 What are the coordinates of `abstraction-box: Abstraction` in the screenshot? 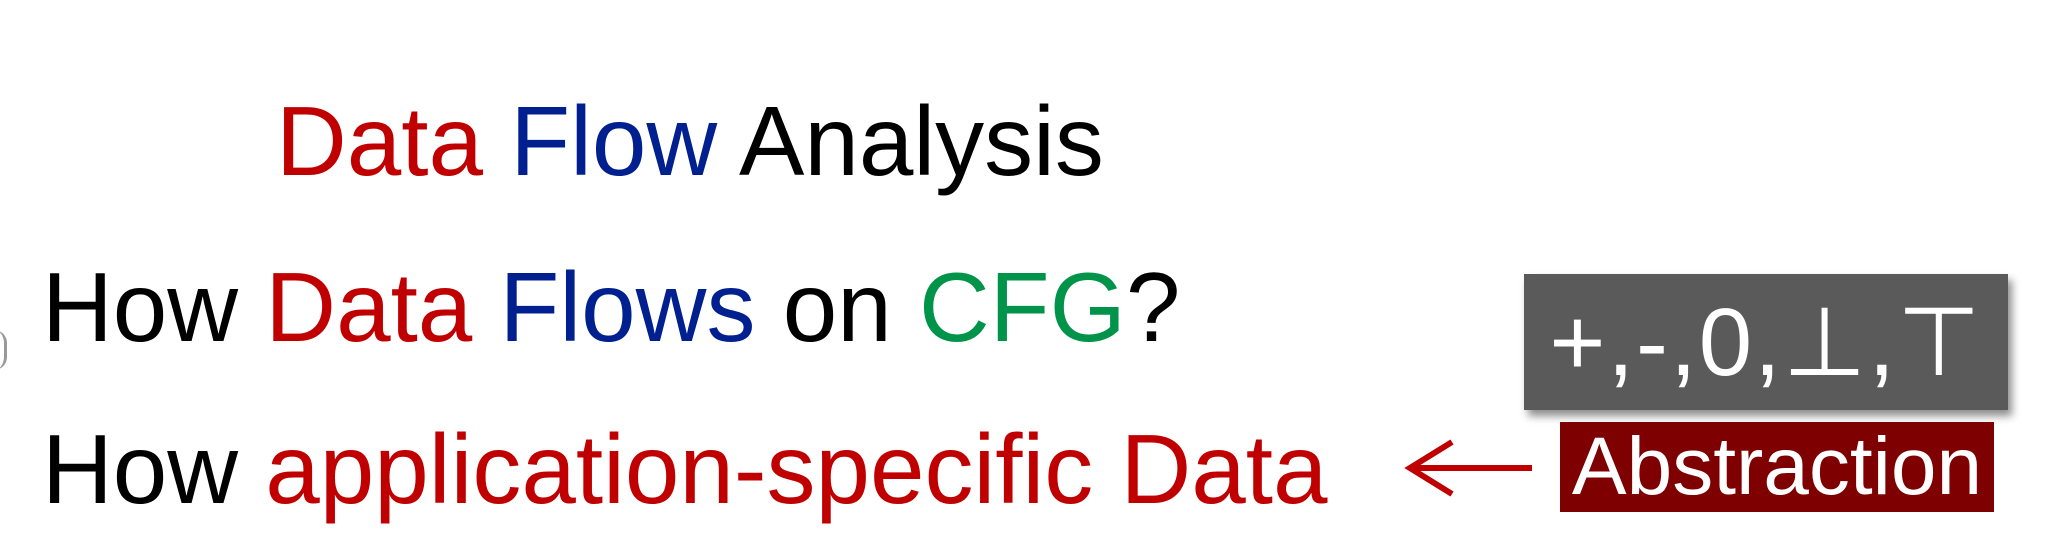 It's located at (1777, 466).